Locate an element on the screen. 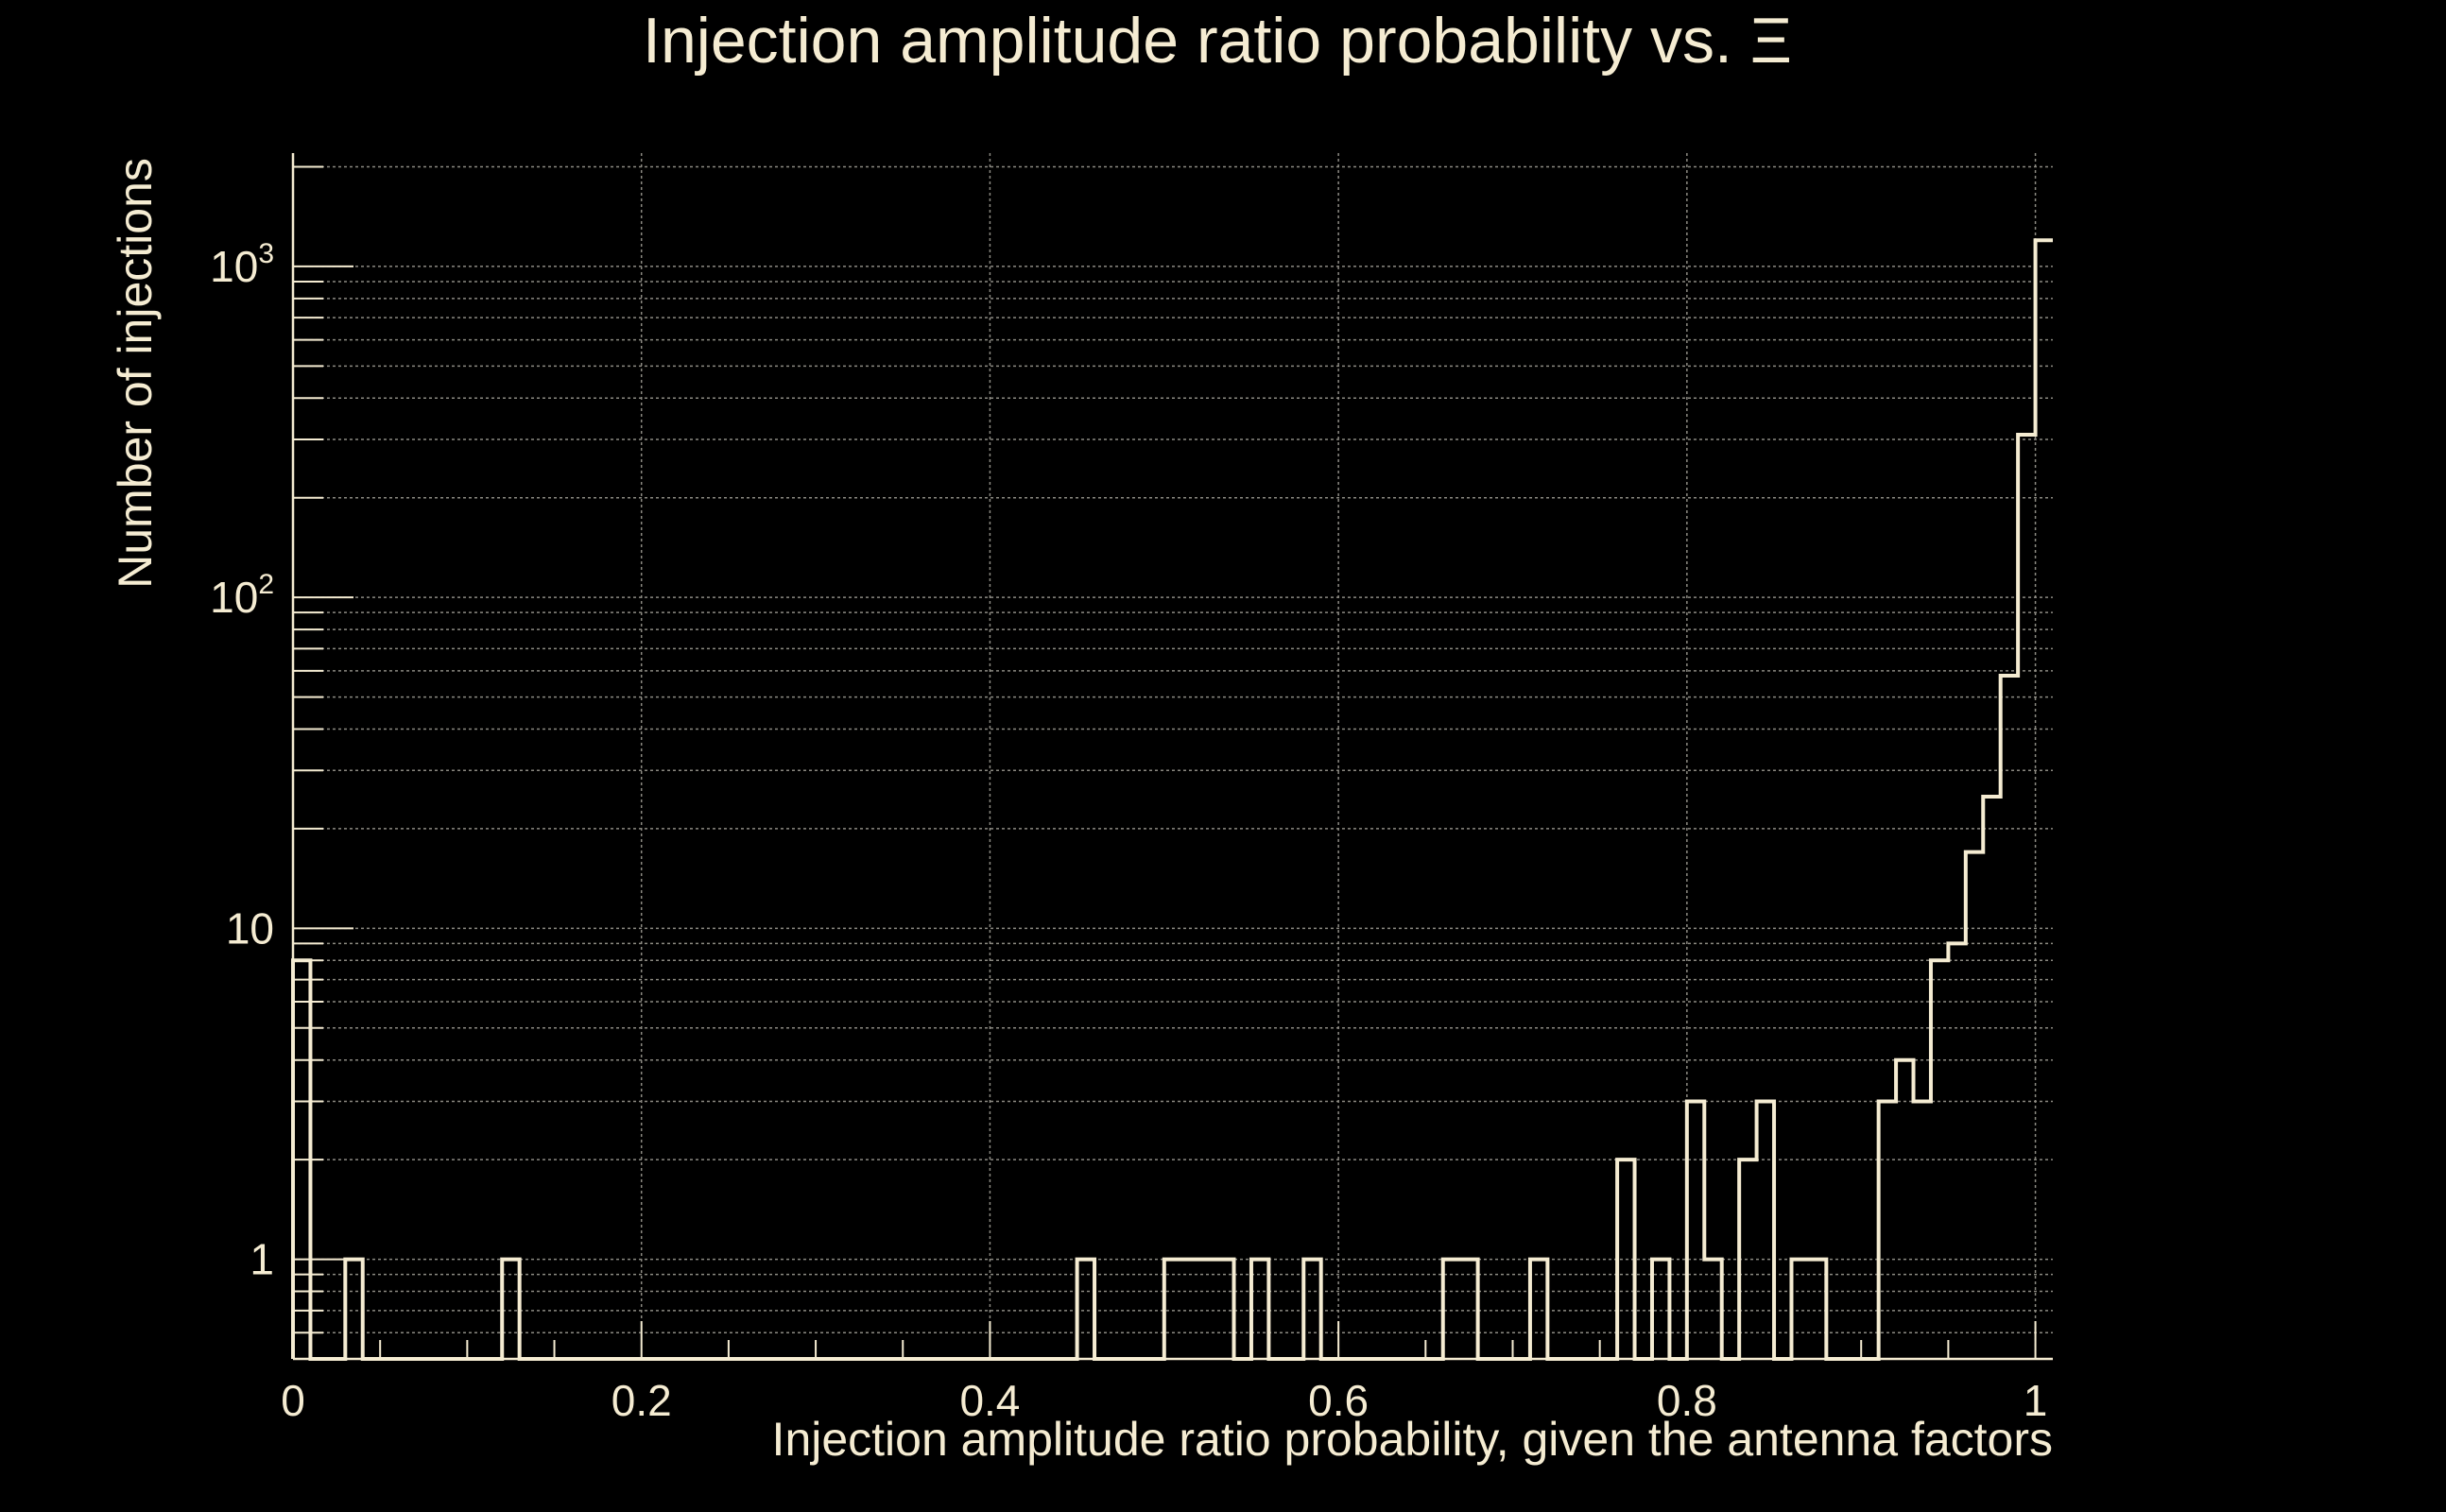  y-tick-labels: 1 10 10² 10³ is located at coordinates (242, 761).